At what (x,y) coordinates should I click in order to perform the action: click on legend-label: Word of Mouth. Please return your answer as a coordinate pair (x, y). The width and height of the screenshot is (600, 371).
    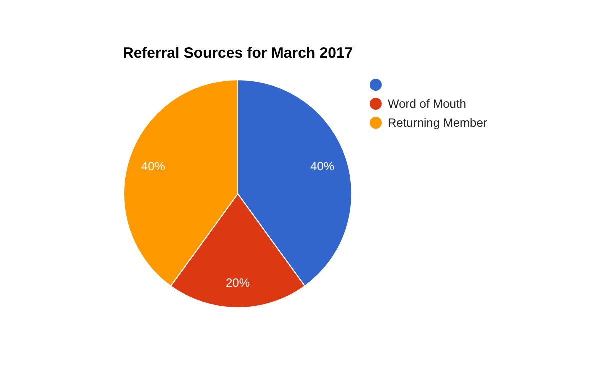
    Looking at the image, I should click on (427, 104).